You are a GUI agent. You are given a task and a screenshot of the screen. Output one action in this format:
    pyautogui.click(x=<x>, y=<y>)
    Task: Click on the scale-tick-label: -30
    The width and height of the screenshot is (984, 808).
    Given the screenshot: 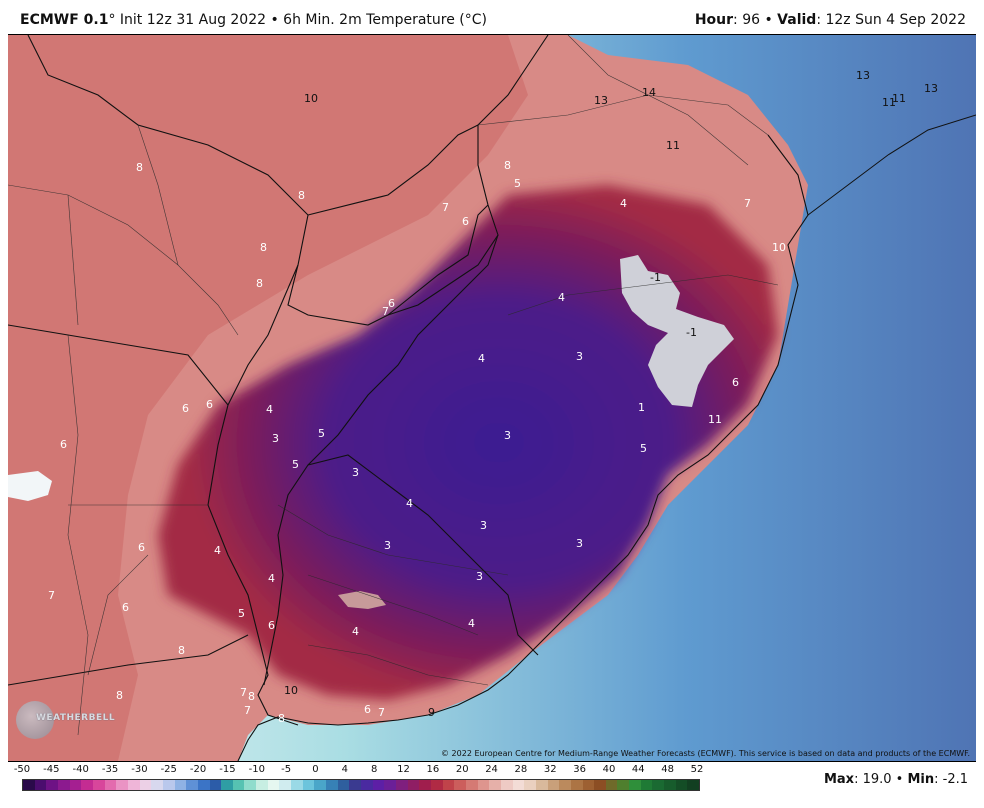 What is the action you would take?
    pyautogui.click(x=139, y=769)
    